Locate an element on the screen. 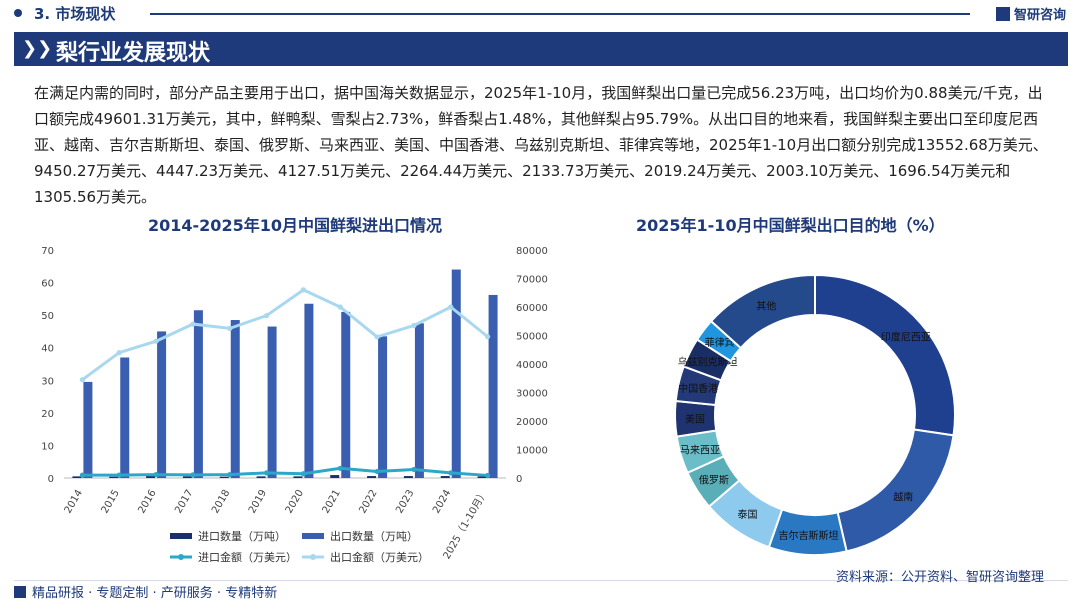  x-axis-tick: 2014 is located at coordinates (74, 502).